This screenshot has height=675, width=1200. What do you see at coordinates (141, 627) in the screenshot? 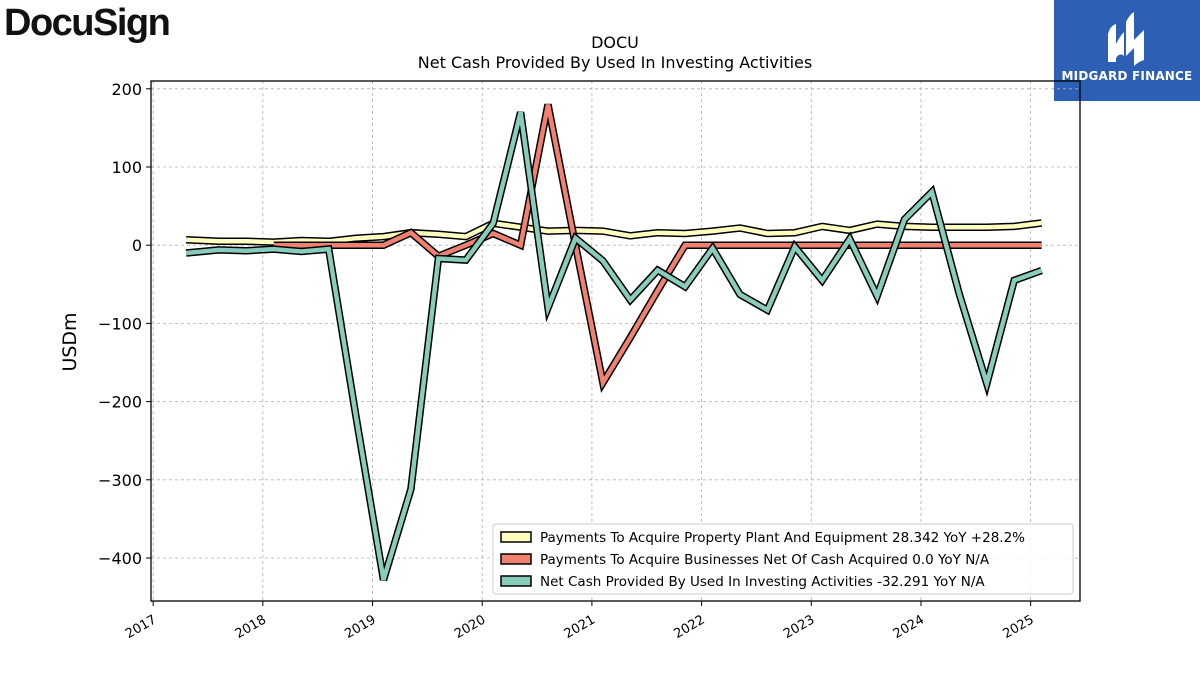
I see `x-tick-label: 2017` at bounding box center [141, 627].